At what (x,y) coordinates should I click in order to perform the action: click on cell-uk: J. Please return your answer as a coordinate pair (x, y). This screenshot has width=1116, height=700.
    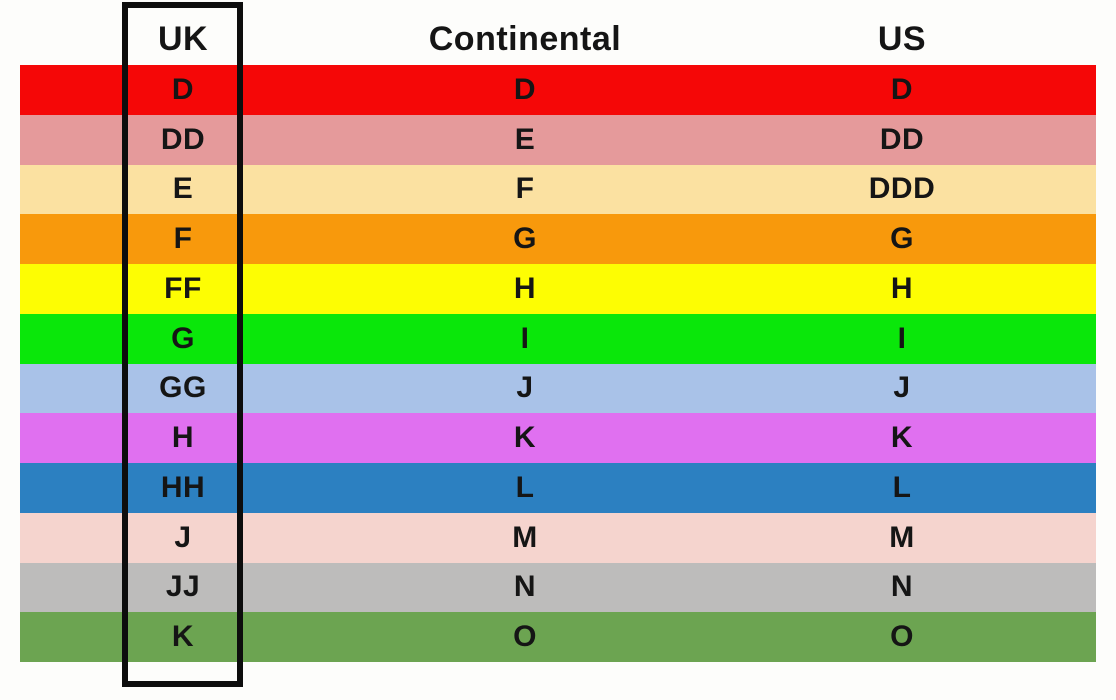
    Looking at the image, I should click on (183, 537).